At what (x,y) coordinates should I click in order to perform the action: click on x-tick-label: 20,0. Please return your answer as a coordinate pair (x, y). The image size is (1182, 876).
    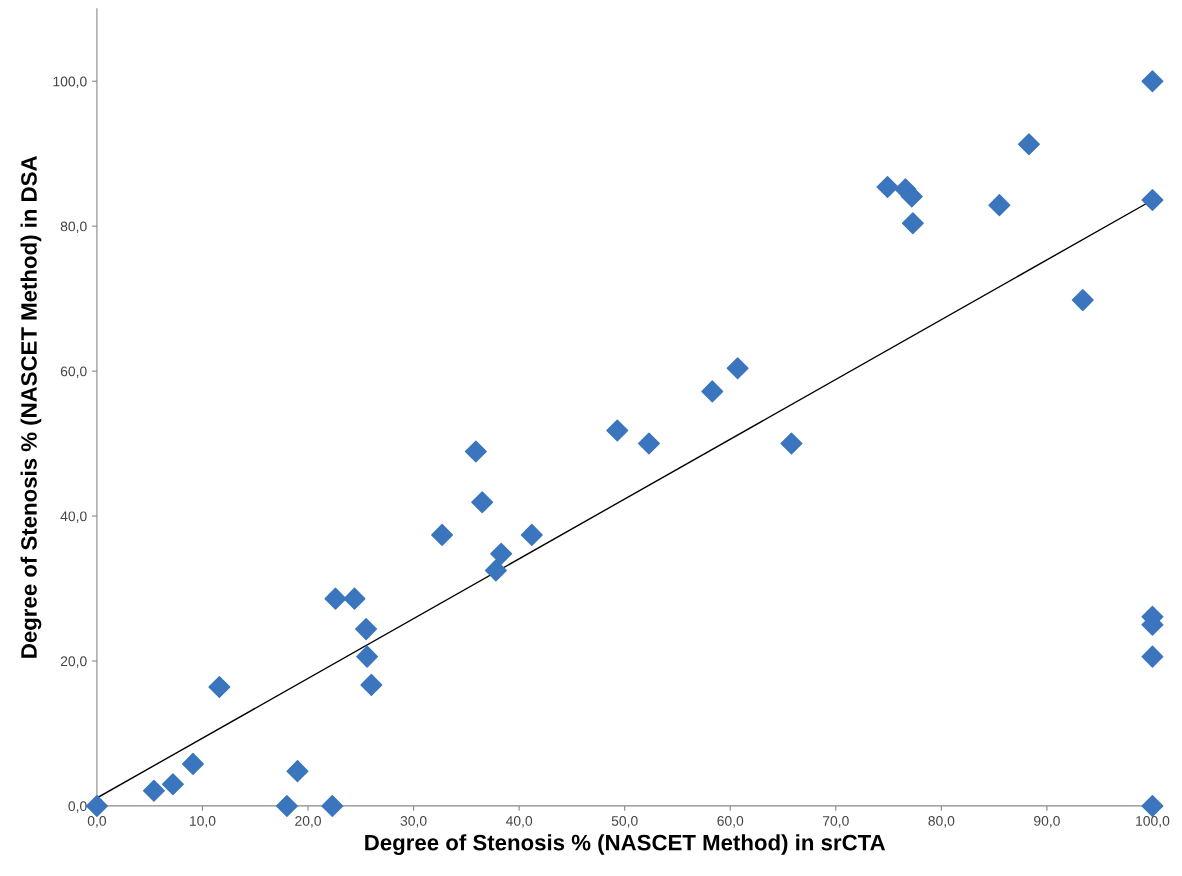
    Looking at the image, I should click on (308, 822).